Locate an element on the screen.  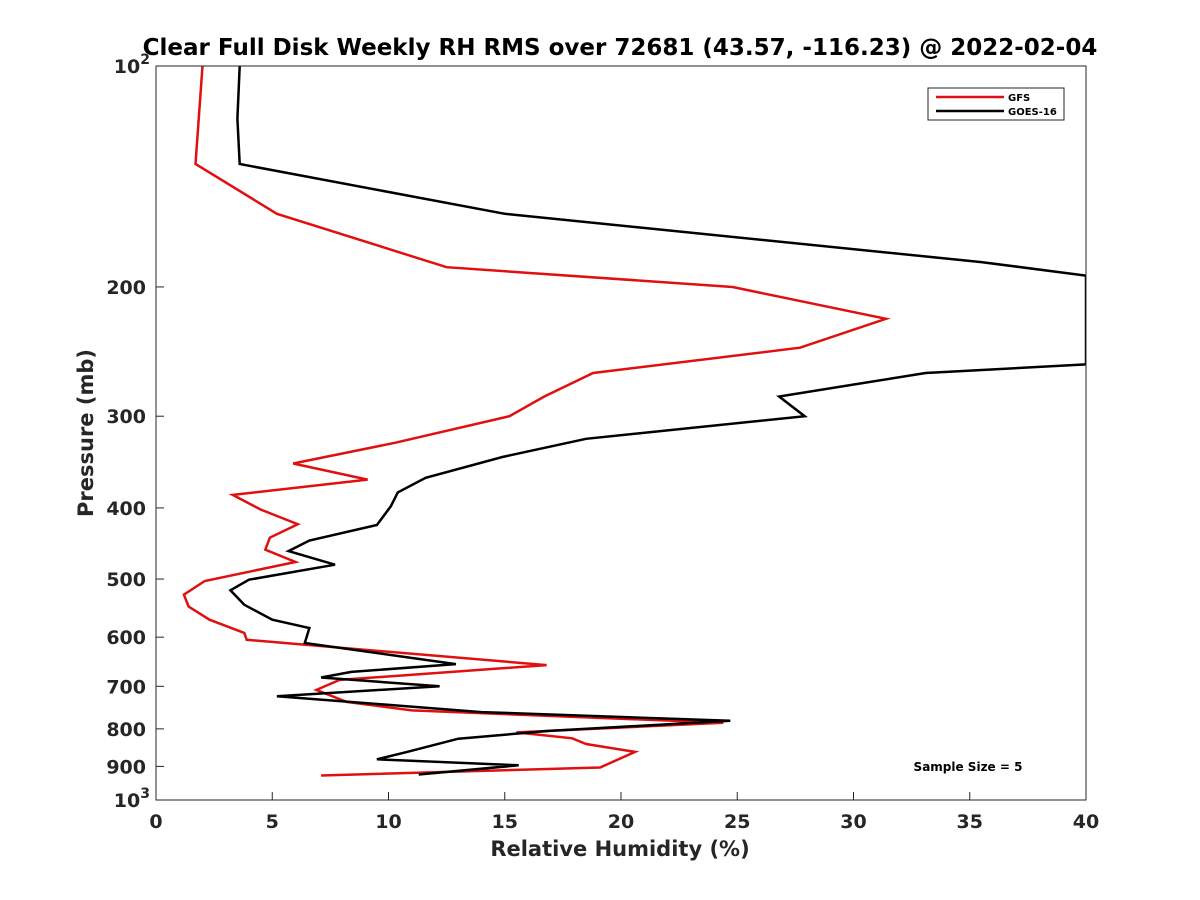
legend-label-gfs: GFS is located at coordinates (1019, 98).